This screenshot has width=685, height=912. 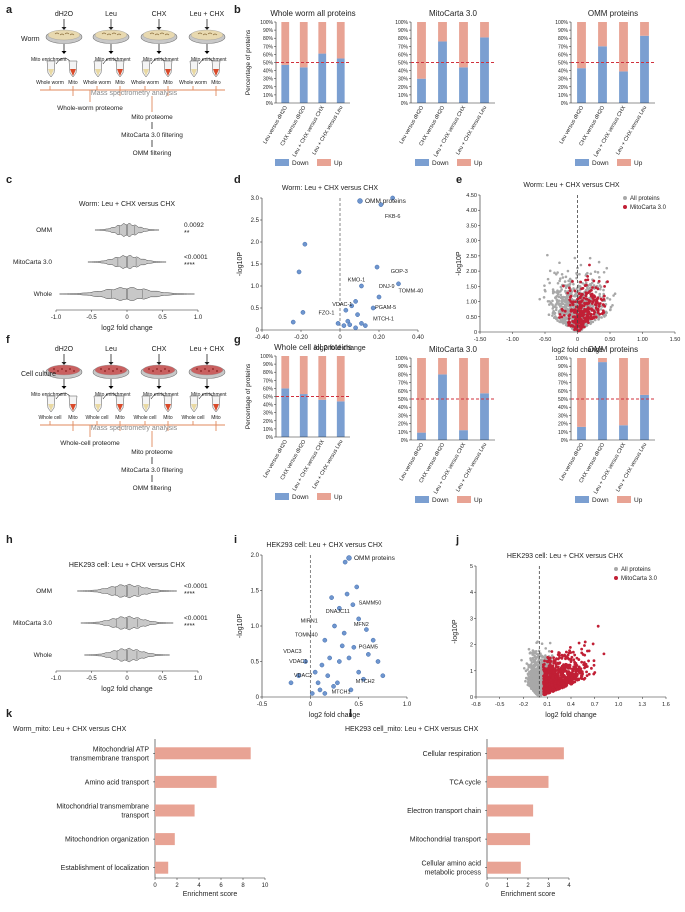 What do you see at coordinates (203, 753) in the screenshot?
I see `bar` at bounding box center [203, 753].